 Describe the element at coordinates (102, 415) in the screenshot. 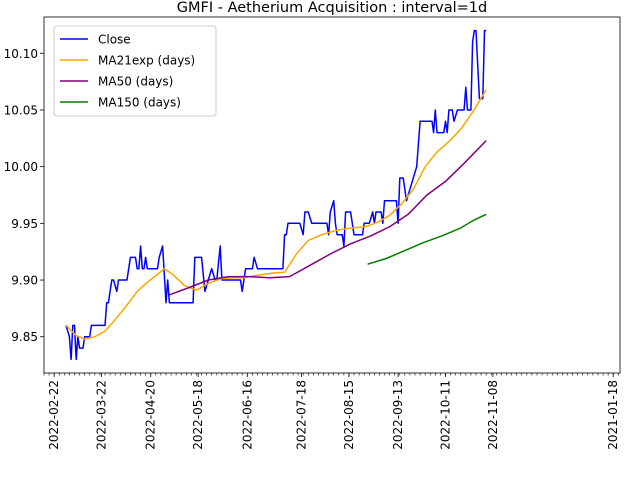

I see `x-tick-label: 2022-03-22` at that location.